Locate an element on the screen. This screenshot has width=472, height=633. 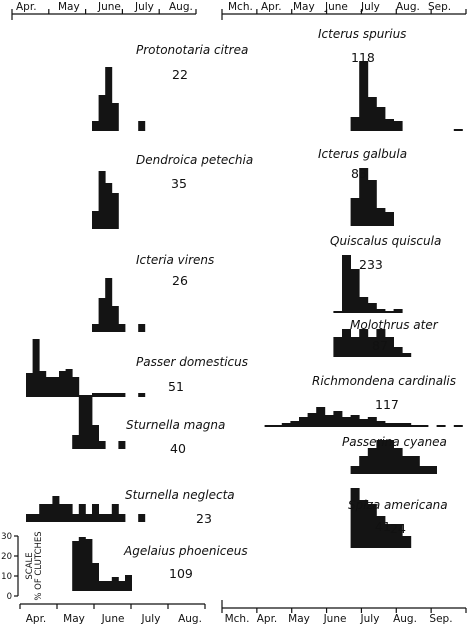
left-bottom-month-label: June is located at coordinates (113, 619).